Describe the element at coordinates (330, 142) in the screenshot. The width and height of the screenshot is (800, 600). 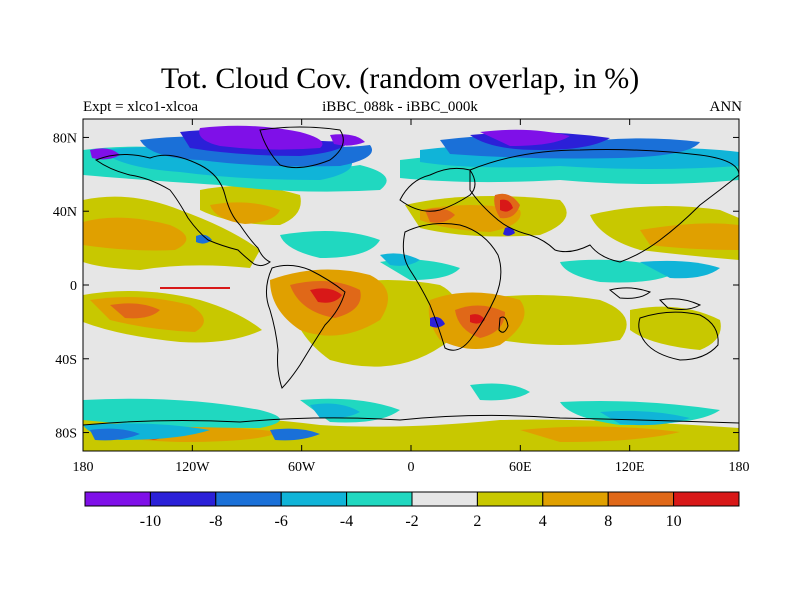
I see `contour-fill-lt-m10` at that location.